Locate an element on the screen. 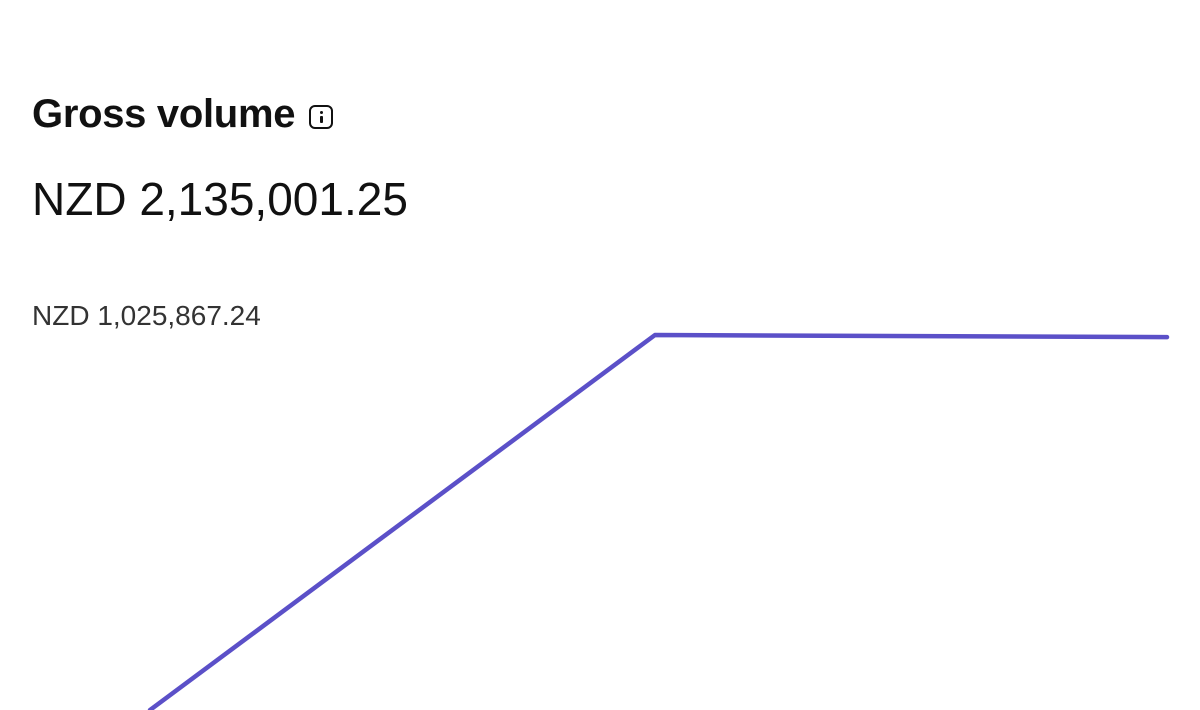 Image resolution: width=1200 pixels, height=710 pixels. info-icon is located at coordinates (321, 116).